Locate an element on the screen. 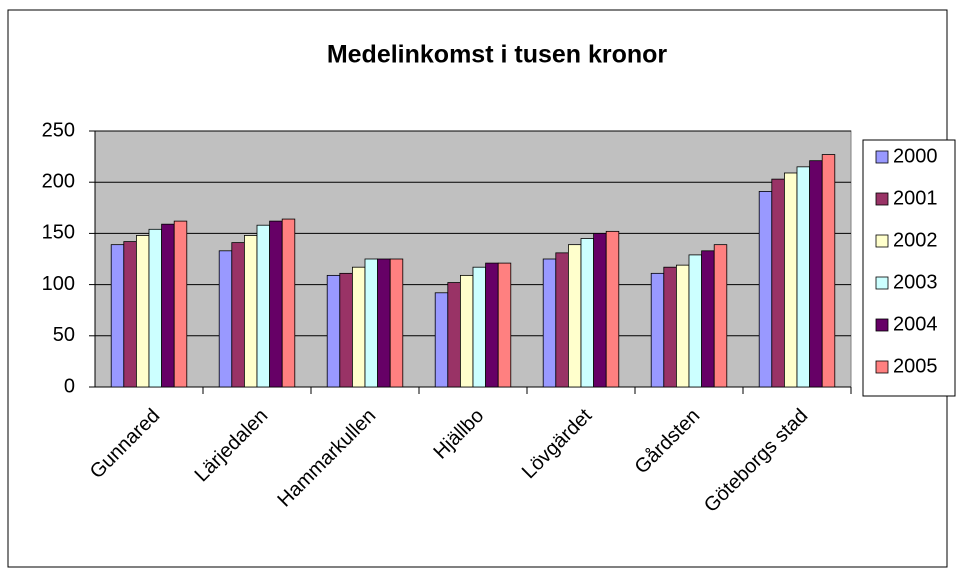 Image resolution: width=956 pixels, height=576 pixels. legend-box is located at coordinates (909, 268).